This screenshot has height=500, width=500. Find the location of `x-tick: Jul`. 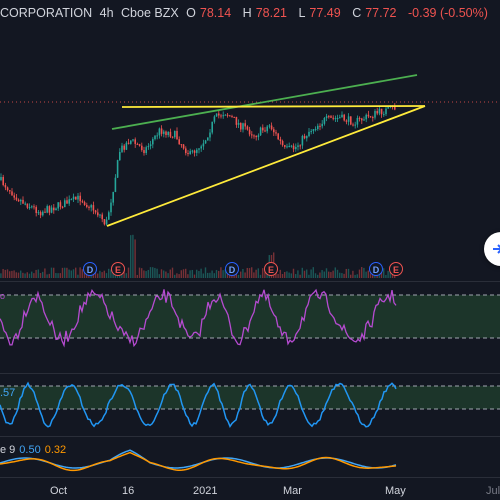

x-tick: Jul is located at coordinates (493, 491).